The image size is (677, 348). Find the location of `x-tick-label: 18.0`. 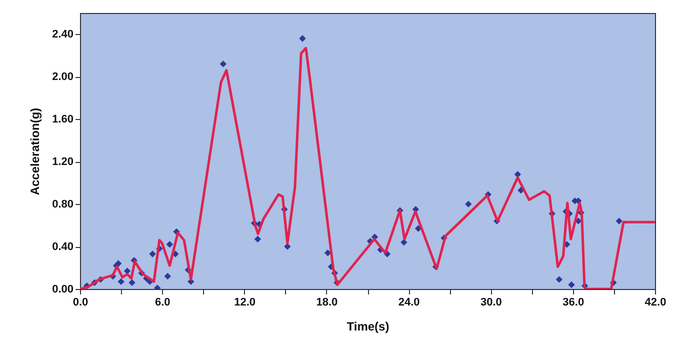

x-tick-label: 18.0 is located at coordinates (327, 302).